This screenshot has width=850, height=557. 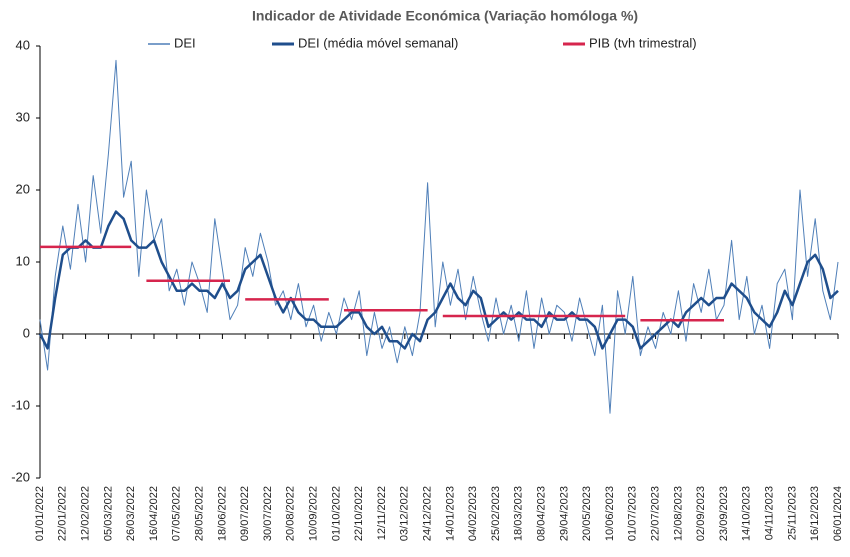 What do you see at coordinates (450, 513) in the screenshot?
I see `x-tick-label: 14/01/2023` at bounding box center [450, 513].